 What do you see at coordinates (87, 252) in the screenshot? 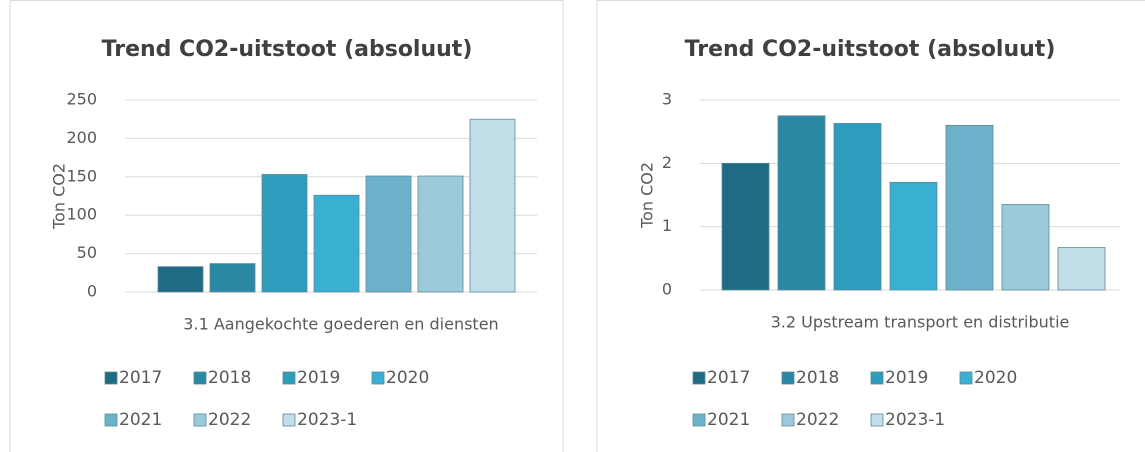
I see `y-tick-label: 50` at bounding box center [87, 252].